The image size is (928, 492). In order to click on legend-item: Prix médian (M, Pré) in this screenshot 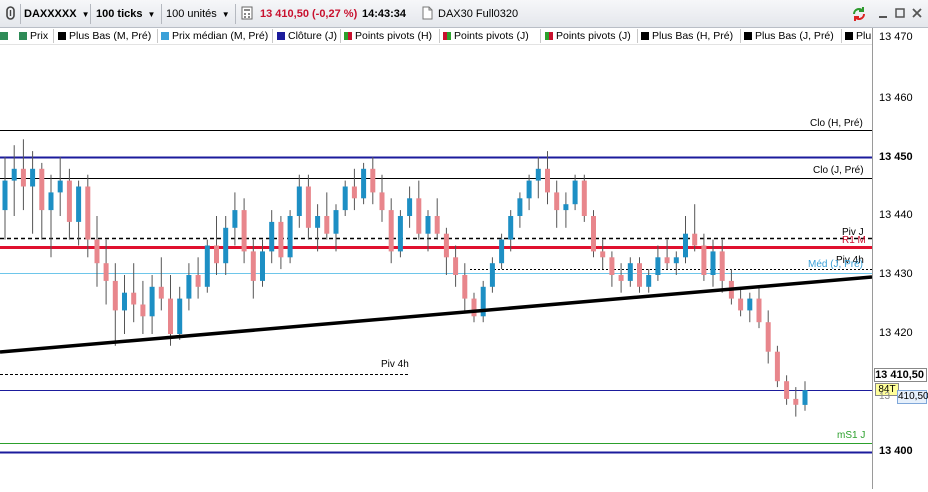, I will do `click(214, 36)`.